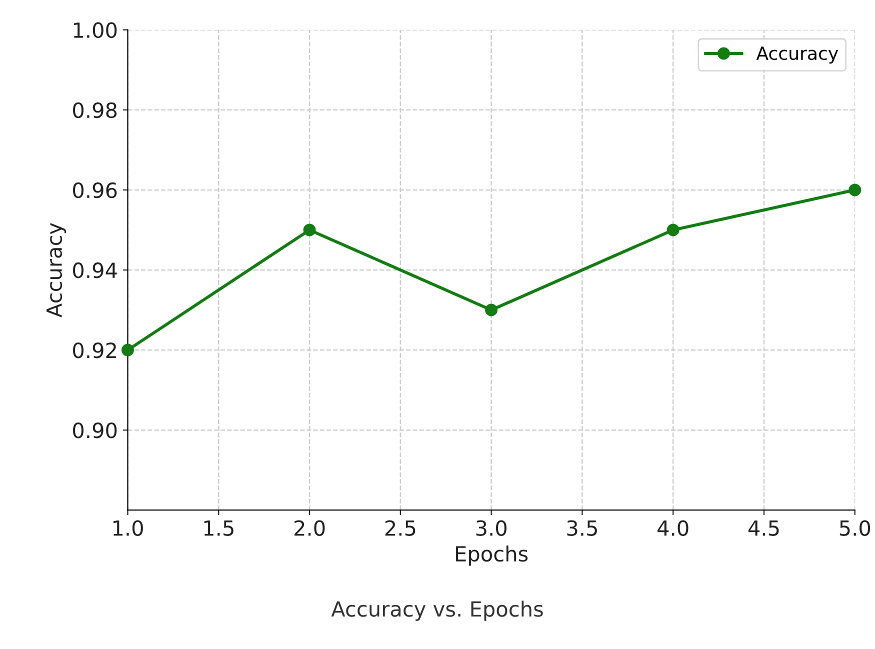 Image resolution: width=875 pixels, height=649 pixels. Describe the element at coordinates (219, 528) in the screenshot. I see `x-tick-label: 1.5` at that location.